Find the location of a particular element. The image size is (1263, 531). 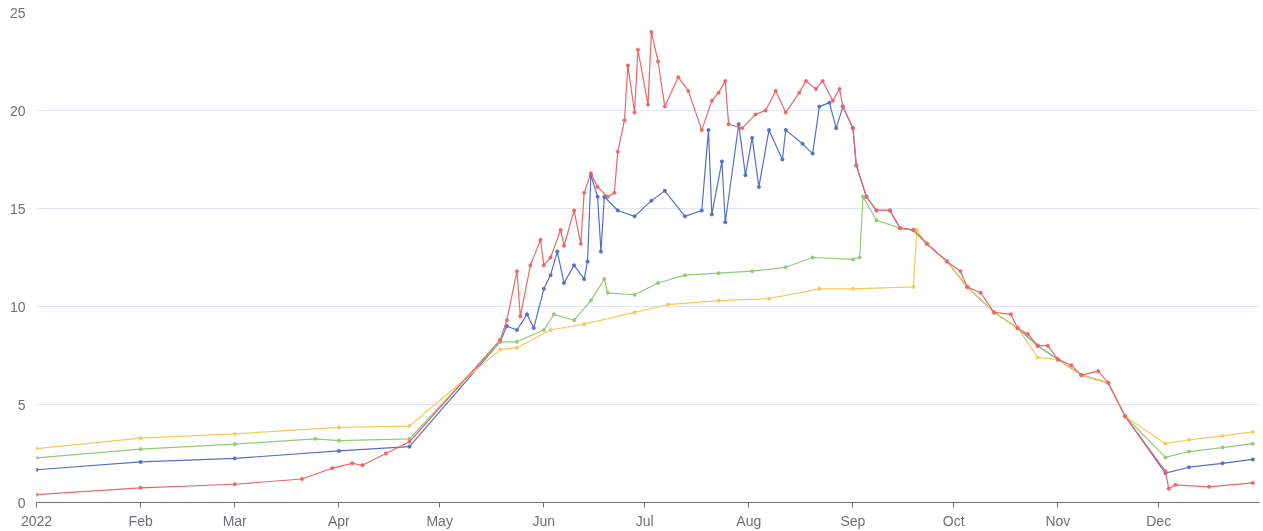

y-tick-label: 25 is located at coordinates (17, 12).